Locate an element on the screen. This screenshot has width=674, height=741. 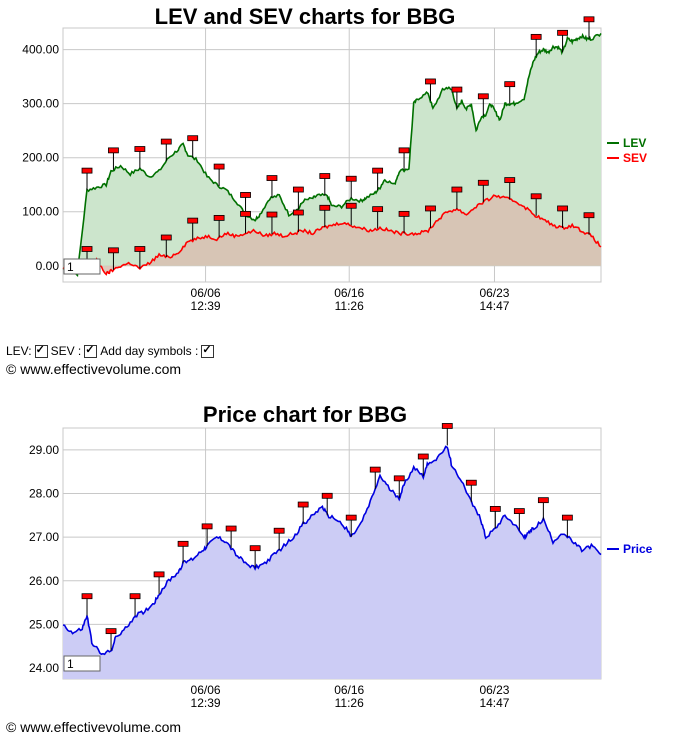
chart-title: Price chart for BBG is located at coordinates (305, 414).